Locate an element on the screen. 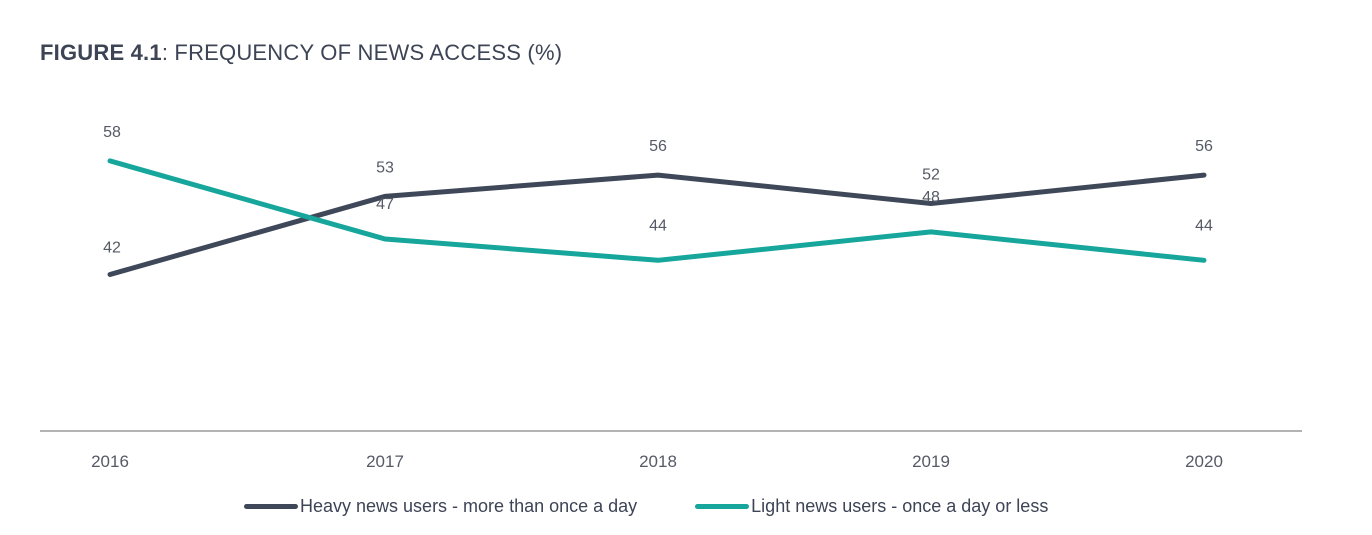  x-tick-label-2020: 2020 is located at coordinates (1204, 461).